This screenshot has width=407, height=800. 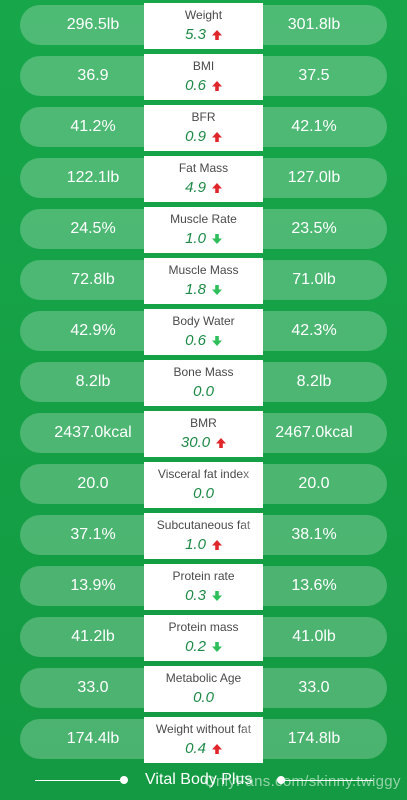 What do you see at coordinates (195, 595) in the screenshot?
I see `delta-value: 0.3` at bounding box center [195, 595].